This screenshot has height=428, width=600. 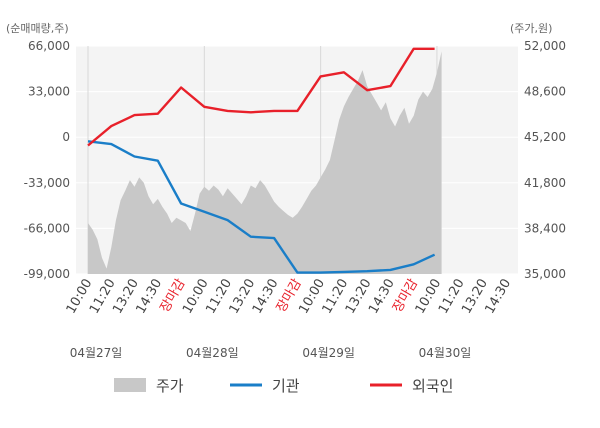 I want to click on date-label: 04월27일, so click(x=96, y=353).